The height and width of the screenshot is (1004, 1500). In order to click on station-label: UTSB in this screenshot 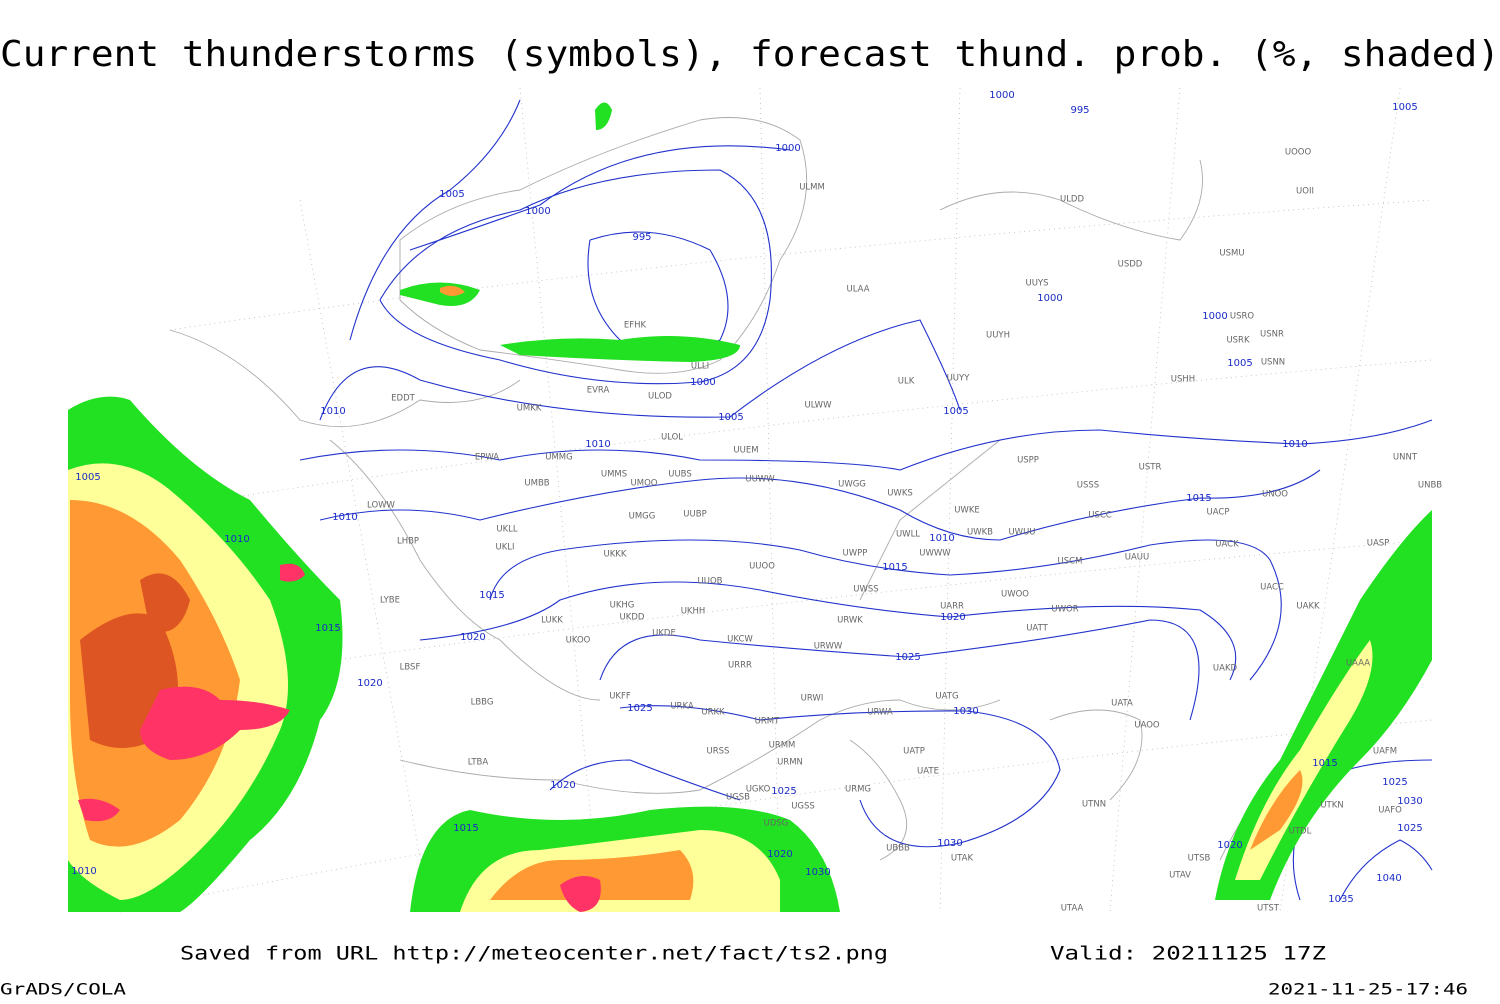, I will do `click(1199, 859)`.